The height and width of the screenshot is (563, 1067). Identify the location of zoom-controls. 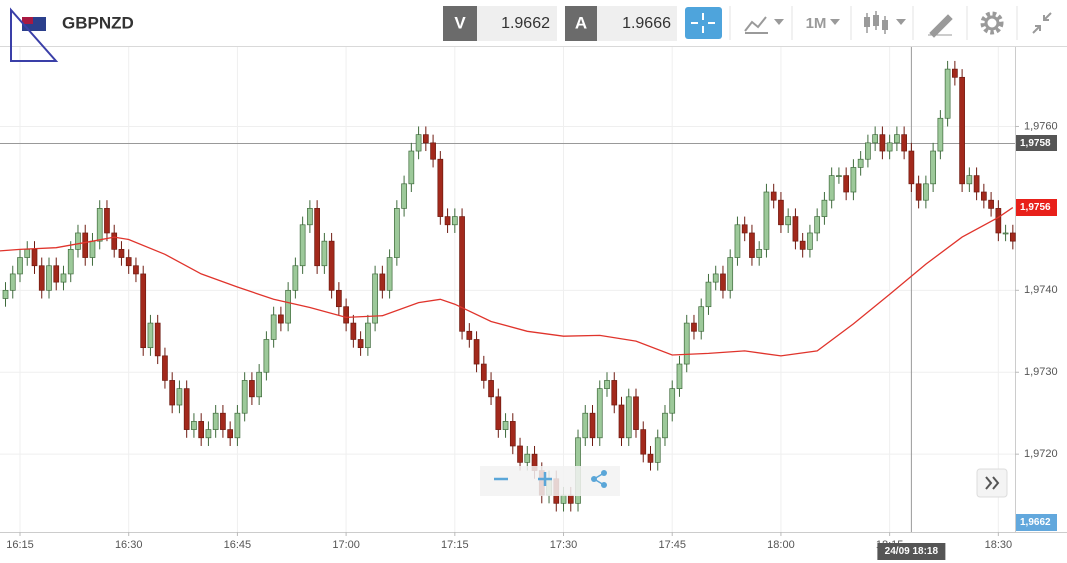
(550, 481).